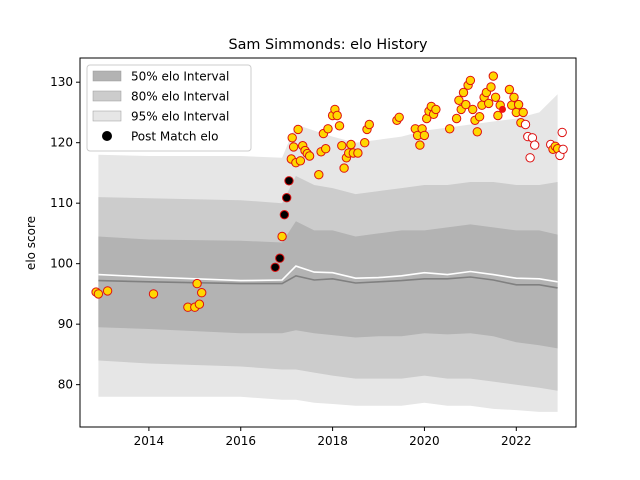 The image size is (640, 480). What do you see at coordinates (180, 97) in the screenshot?
I see `legend-label-i80: 80% elo Interval` at bounding box center [180, 97].